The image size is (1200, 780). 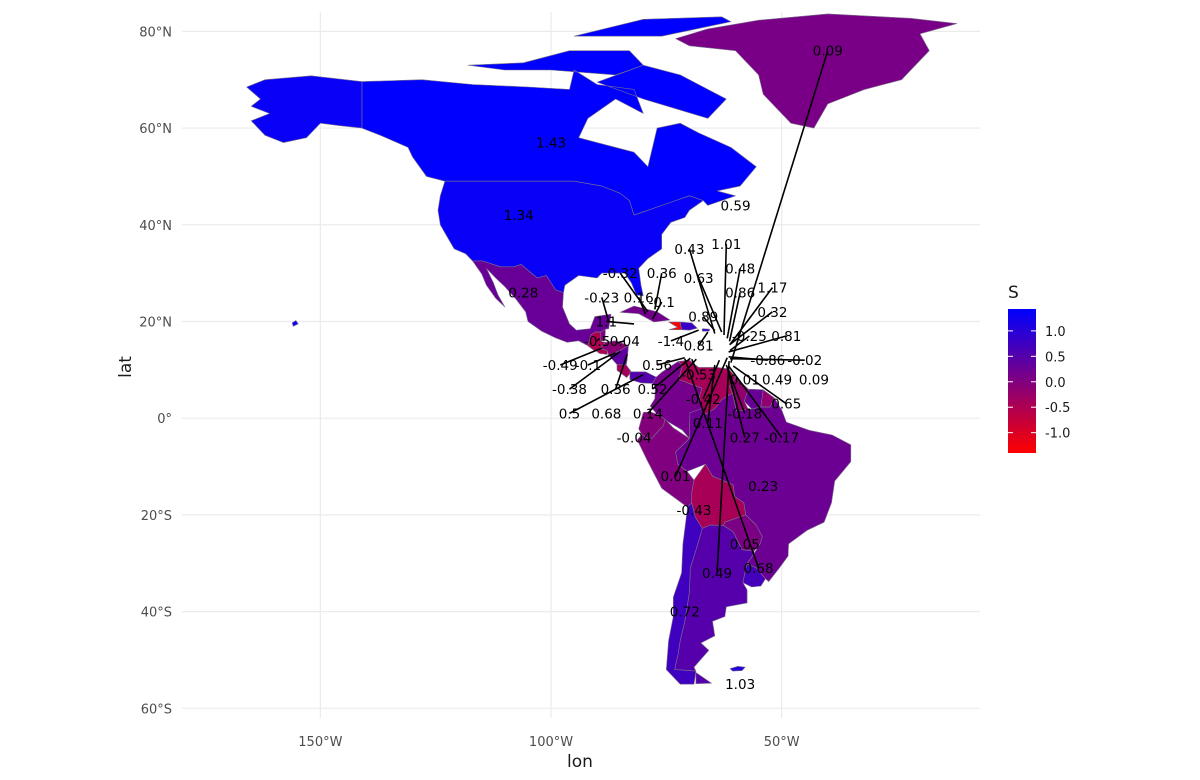 What do you see at coordinates (708, 424) in the screenshot?
I see `value-label: 0.11` at bounding box center [708, 424].